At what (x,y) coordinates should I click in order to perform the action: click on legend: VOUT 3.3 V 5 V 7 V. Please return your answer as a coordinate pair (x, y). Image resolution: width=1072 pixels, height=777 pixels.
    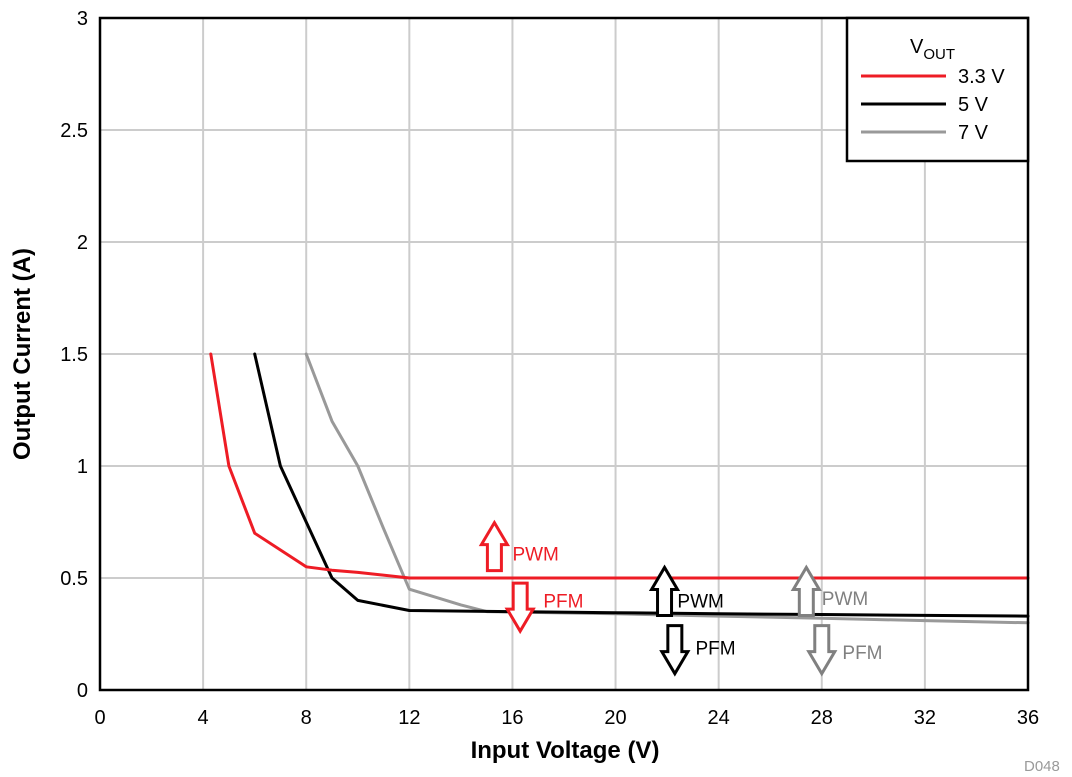
    Looking at the image, I should click on (937, 89).